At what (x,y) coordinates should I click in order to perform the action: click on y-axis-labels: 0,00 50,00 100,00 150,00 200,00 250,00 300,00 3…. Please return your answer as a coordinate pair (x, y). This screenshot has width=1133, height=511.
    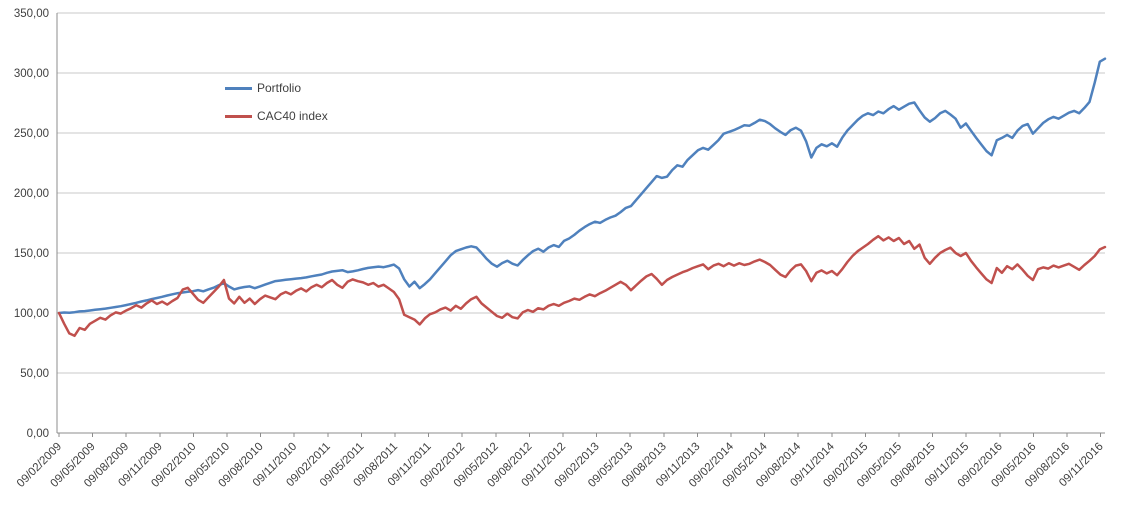
    Looking at the image, I should click on (31, 224).